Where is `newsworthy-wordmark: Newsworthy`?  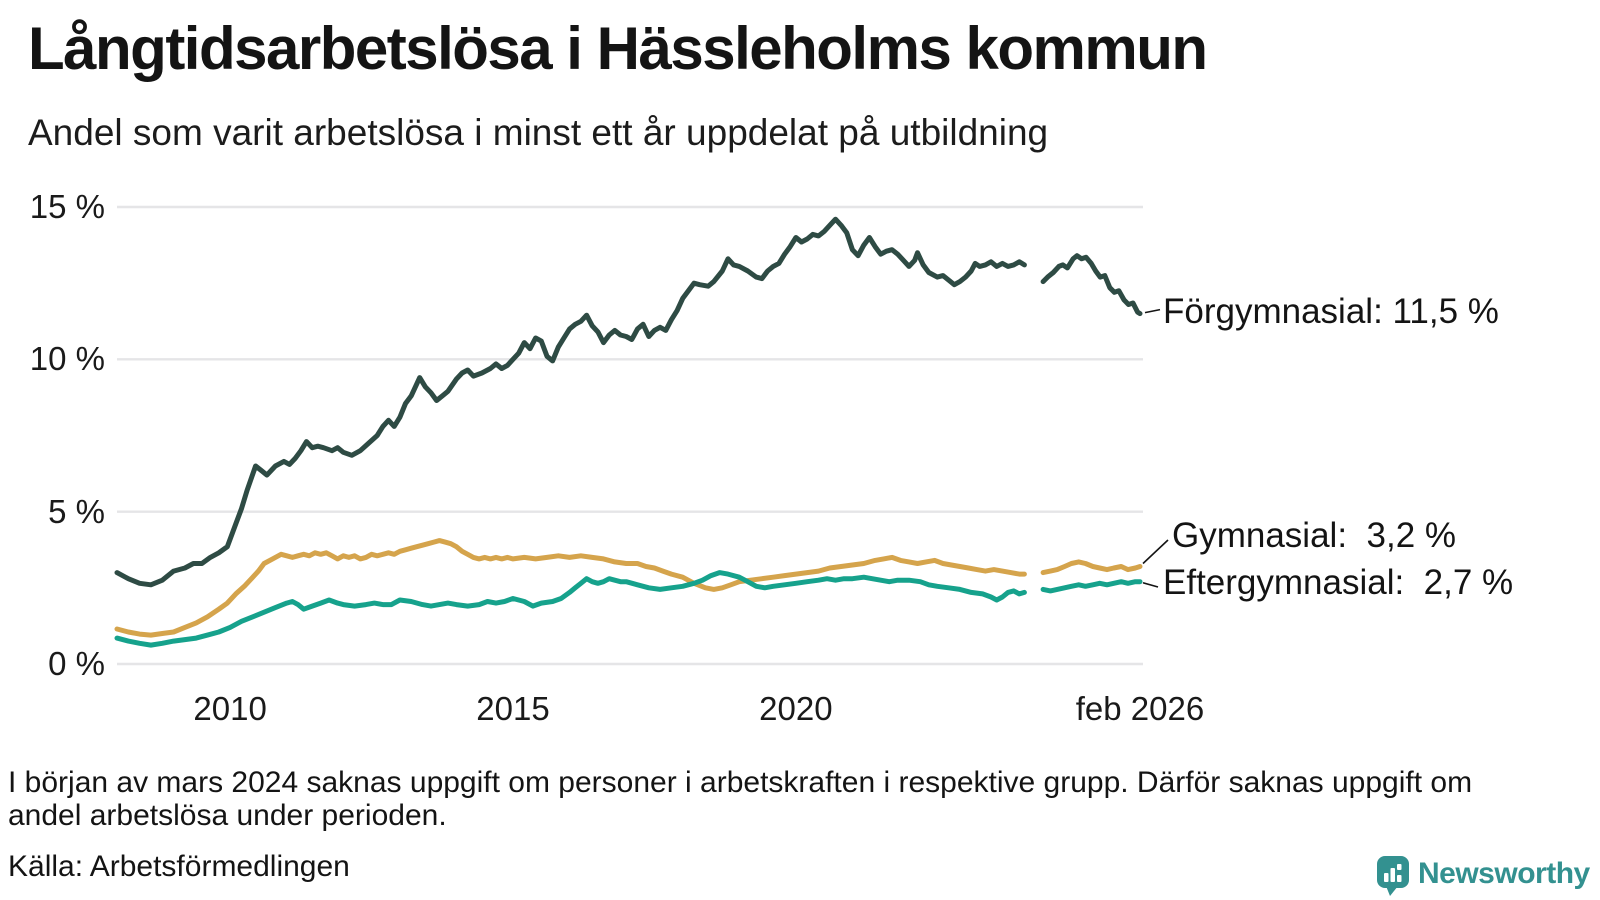
newsworthy-wordmark: Newsworthy is located at coordinates (1504, 873).